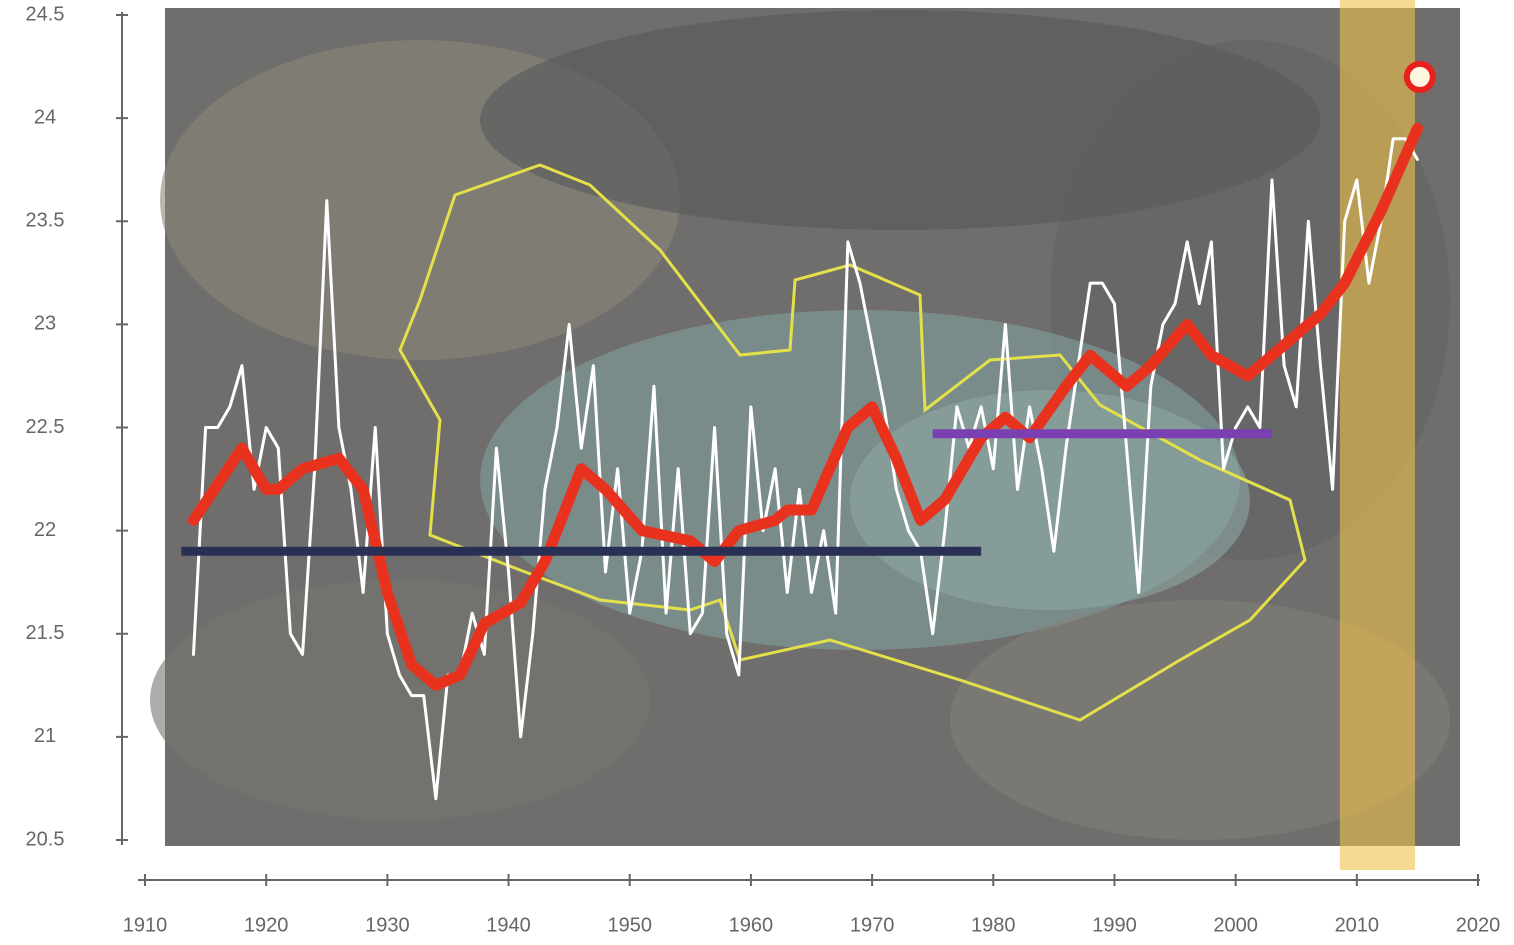 The image size is (1514, 945). I want to click on highlight-band, so click(1377, 435).